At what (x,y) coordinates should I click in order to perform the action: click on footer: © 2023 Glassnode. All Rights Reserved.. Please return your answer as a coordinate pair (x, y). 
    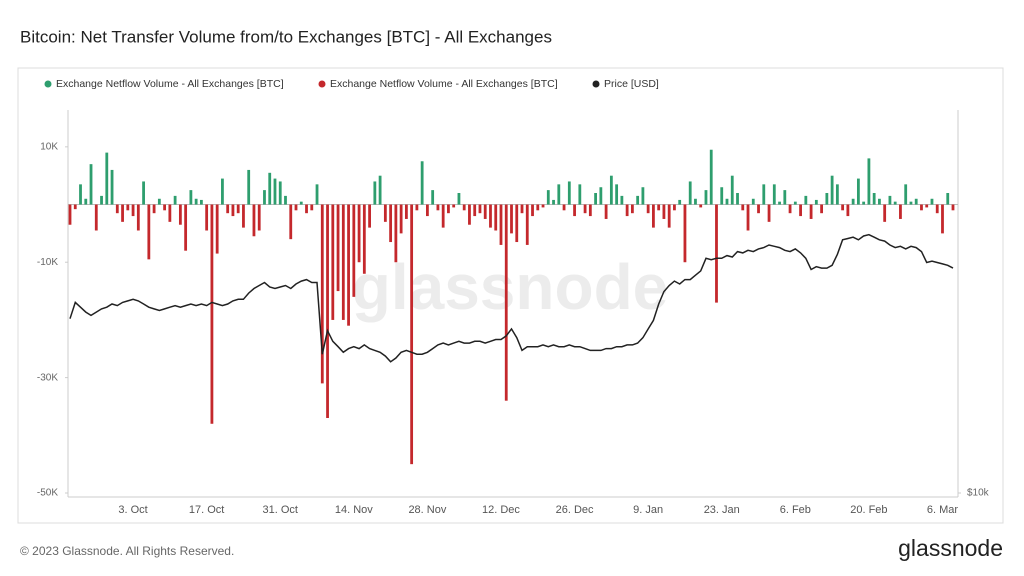
    Looking at the image, I should click on (127, 551).